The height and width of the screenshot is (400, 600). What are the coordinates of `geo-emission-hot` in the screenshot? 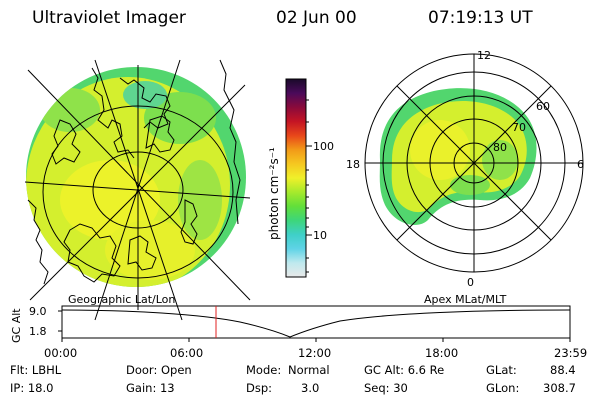 It's located at (150, 250).